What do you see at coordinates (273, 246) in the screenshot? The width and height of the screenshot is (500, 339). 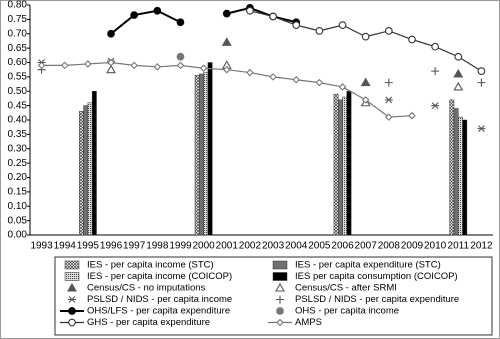 I see `x-tick-label: 2003` at bounding box center [273, 246].